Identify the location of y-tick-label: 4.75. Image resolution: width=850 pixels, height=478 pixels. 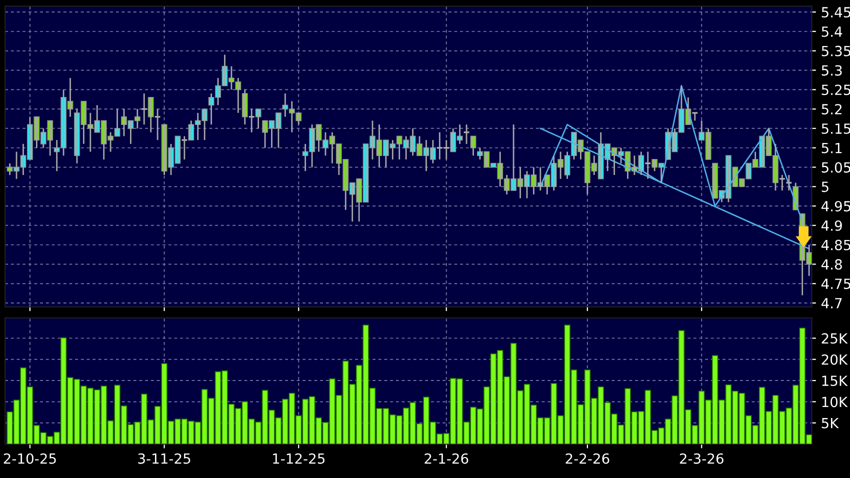
(835, 284).